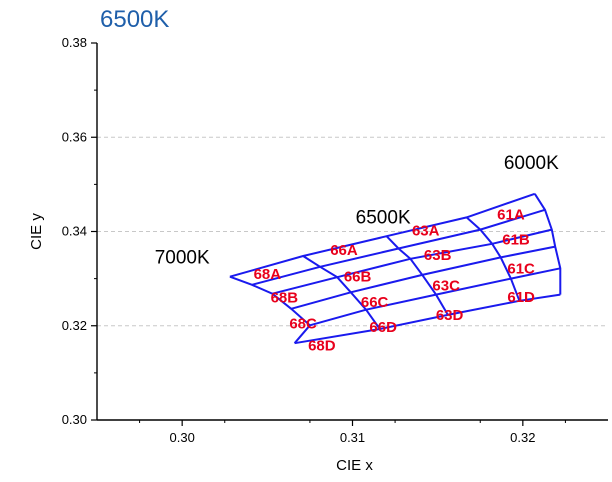 This screenshot has height=482, width=612. Describe the element at coordinates (382, 235) in the screenshot. I see `bin-grid-row` at that location.